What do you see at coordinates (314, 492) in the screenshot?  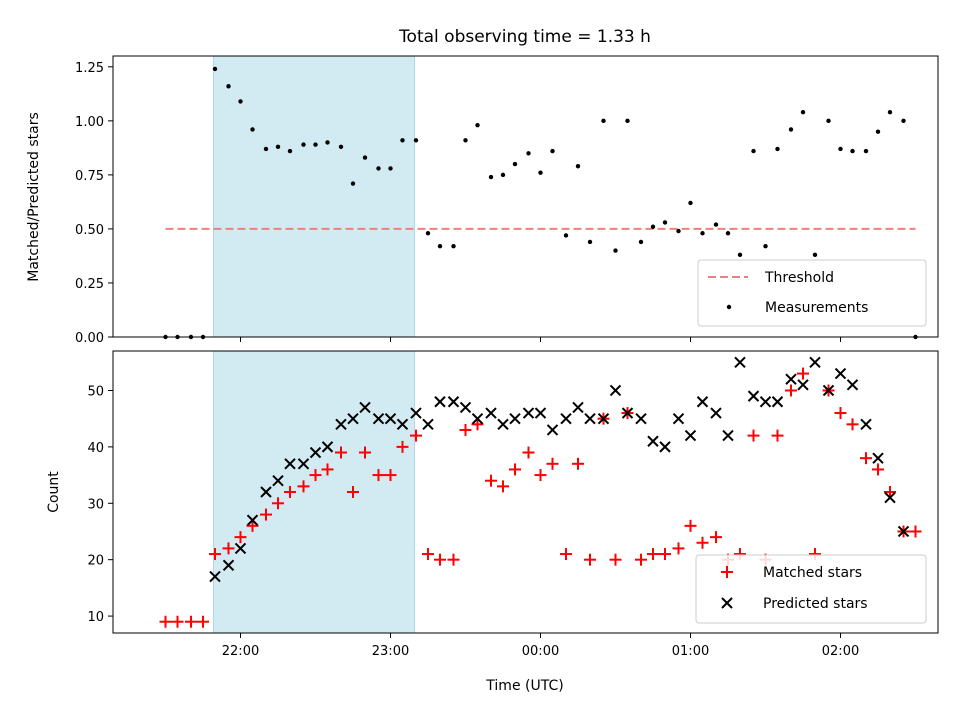 I see `bottom-observing-span` at bounding box center [314, 492].